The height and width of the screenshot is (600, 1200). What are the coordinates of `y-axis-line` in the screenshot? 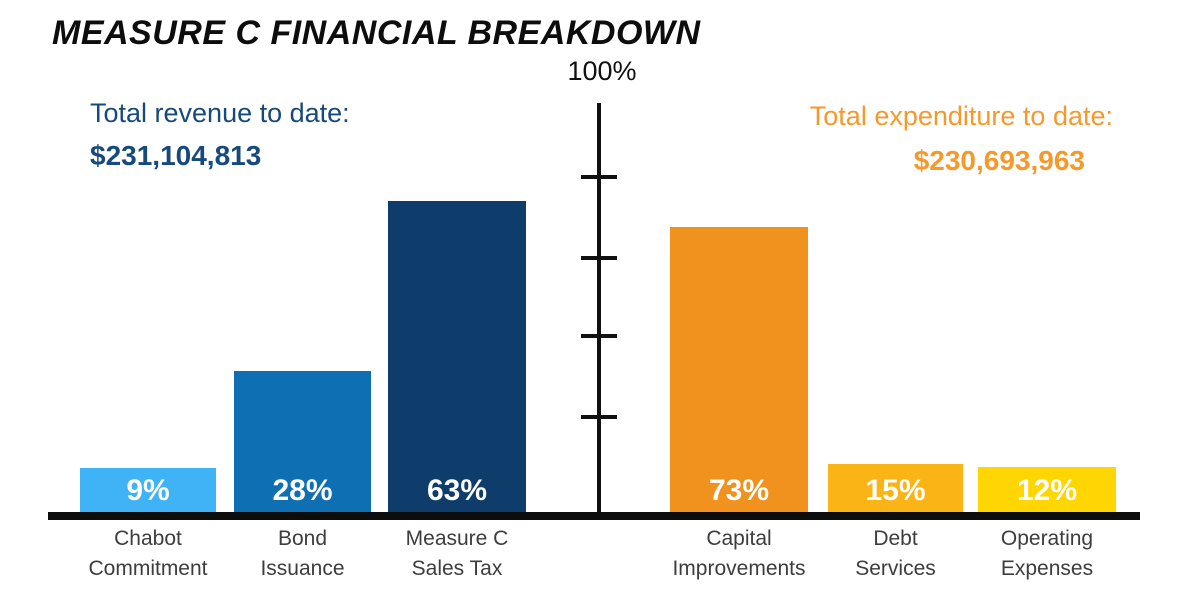 It's located at (599, 307).